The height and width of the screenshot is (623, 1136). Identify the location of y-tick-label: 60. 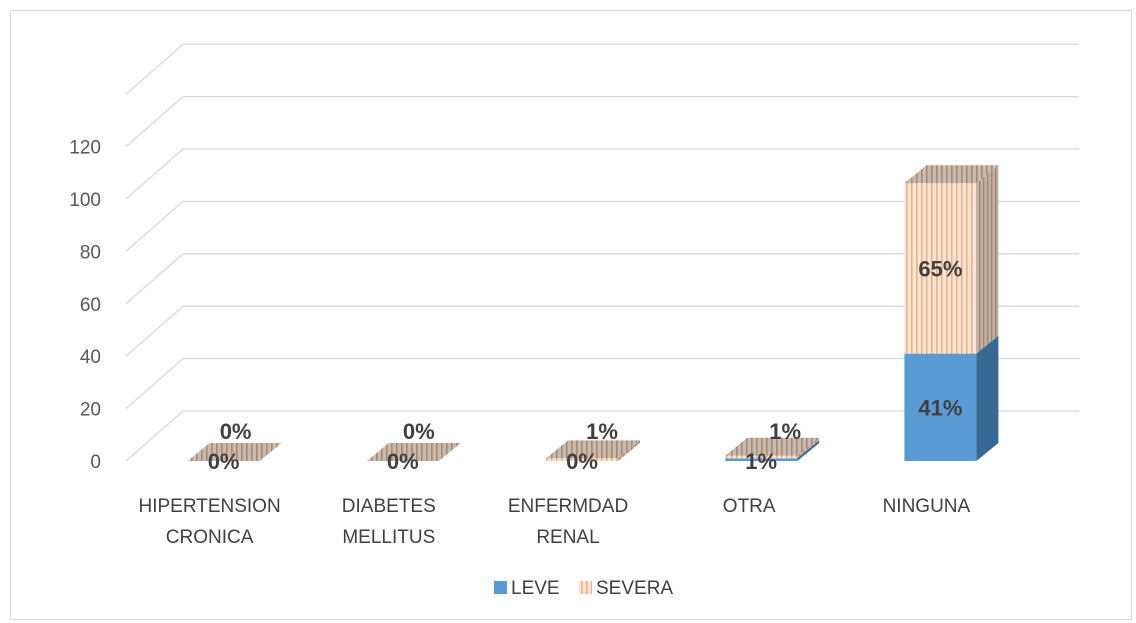
(90, 305).